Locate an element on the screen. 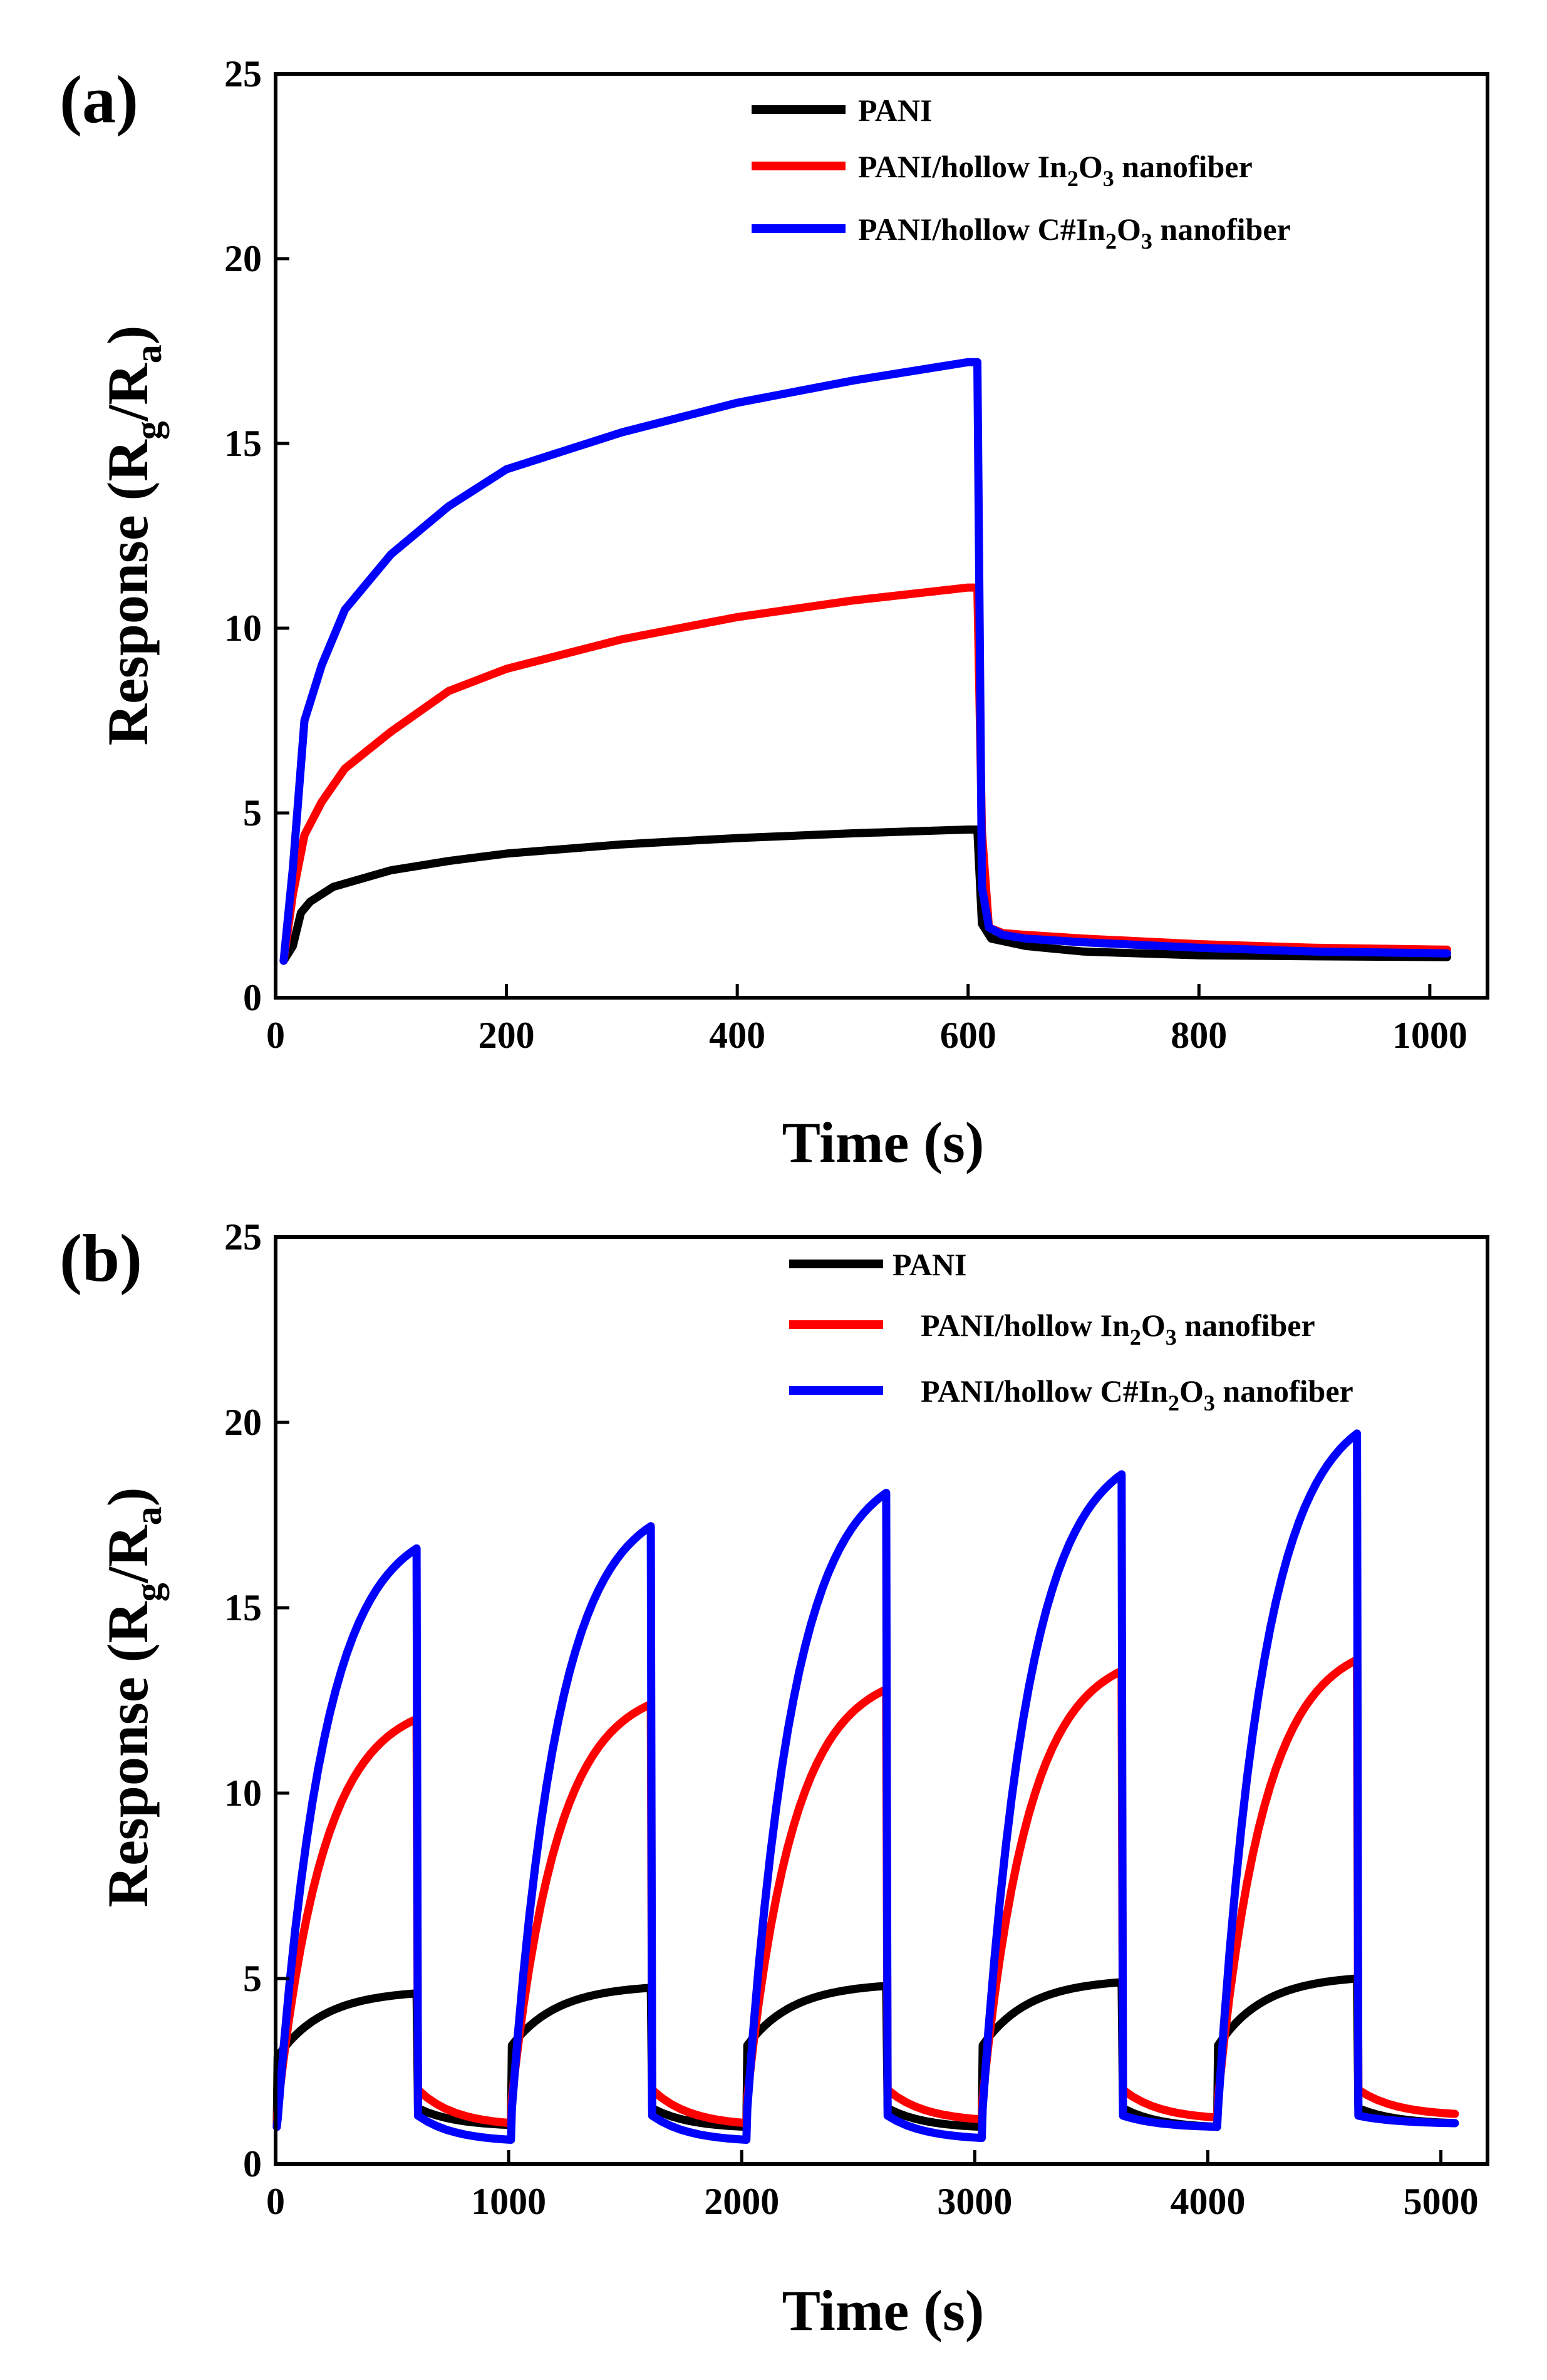 This screenshot has width=1547, height=2380. panel-a-x-tick-label: 0 is located at coordinates (275, 1035).